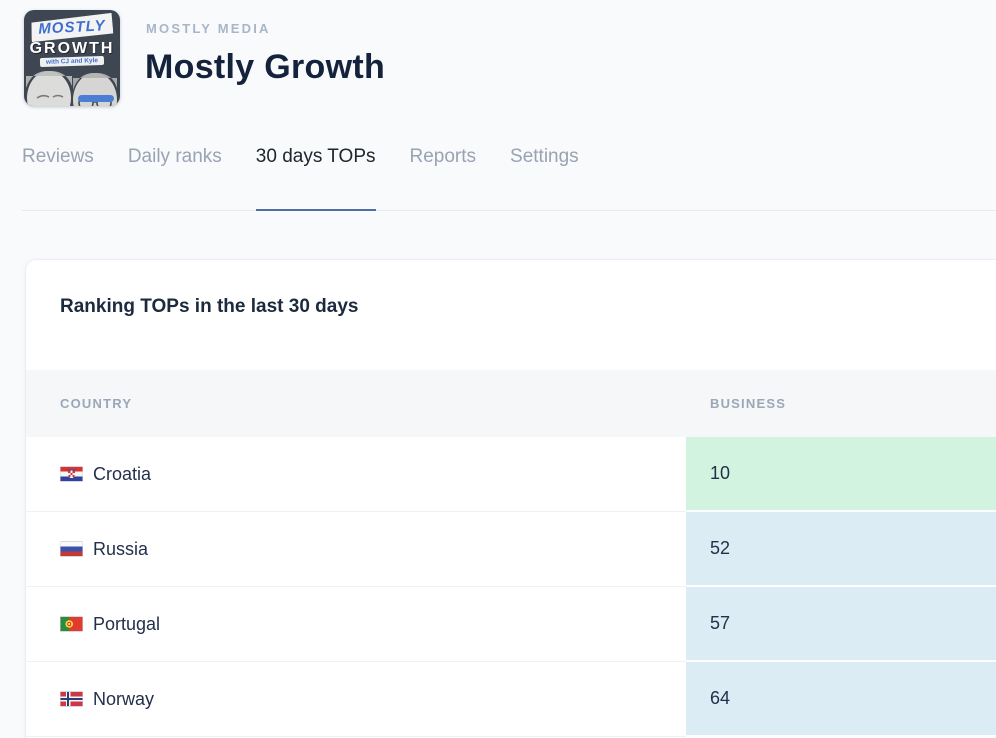 The width and height of the screenshot is (996, 738). What do you see at coordinates (71, 549) in the screenshot?
I see `russia-flag-icon` at bounding box center [71, 549].